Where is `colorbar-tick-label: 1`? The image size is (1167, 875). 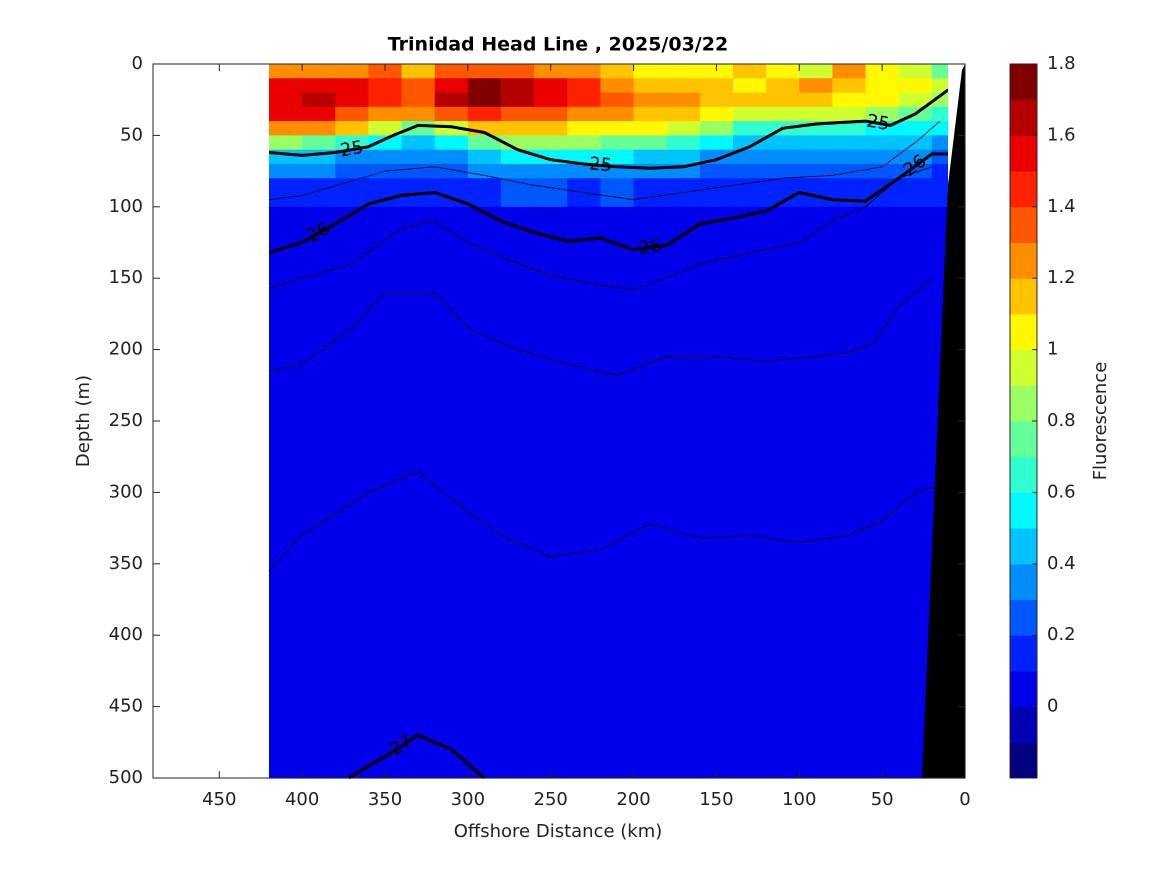 colorbar-tick-label: 1 is located at coordinates (1052, 349).